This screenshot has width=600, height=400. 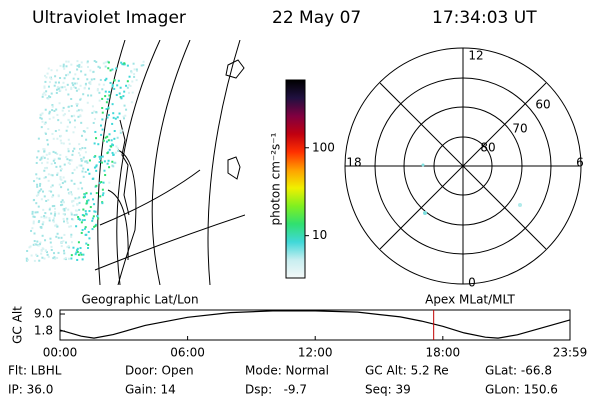 I want to click on lat-label: 70, so click(x=519, y=129).